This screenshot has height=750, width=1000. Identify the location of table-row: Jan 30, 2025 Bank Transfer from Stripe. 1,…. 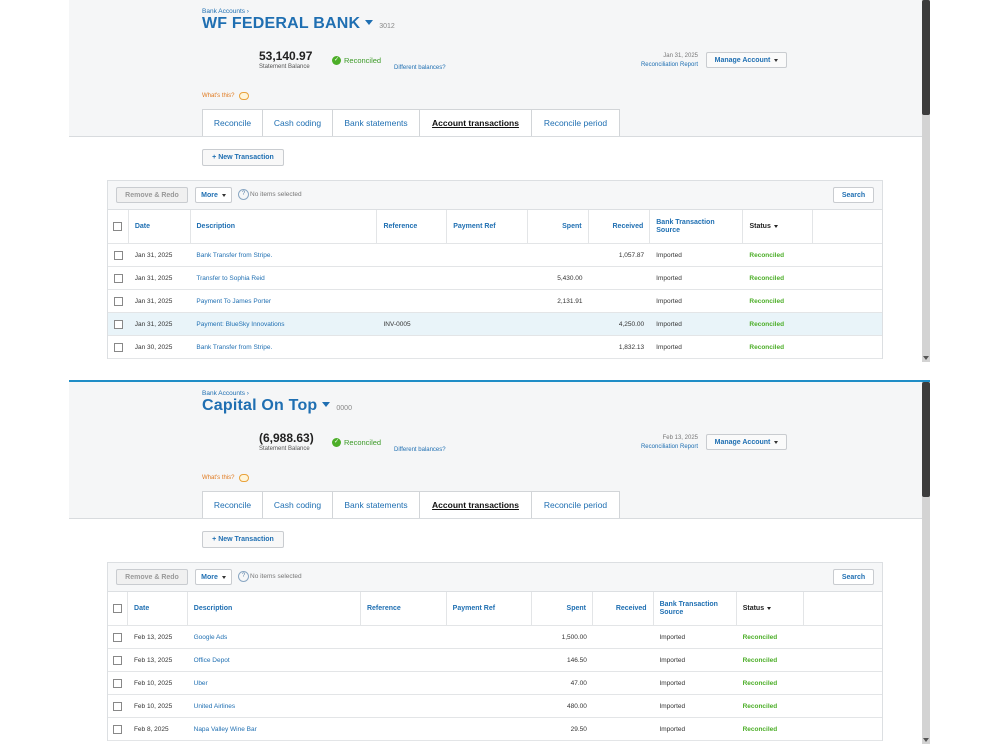
(495, 347).